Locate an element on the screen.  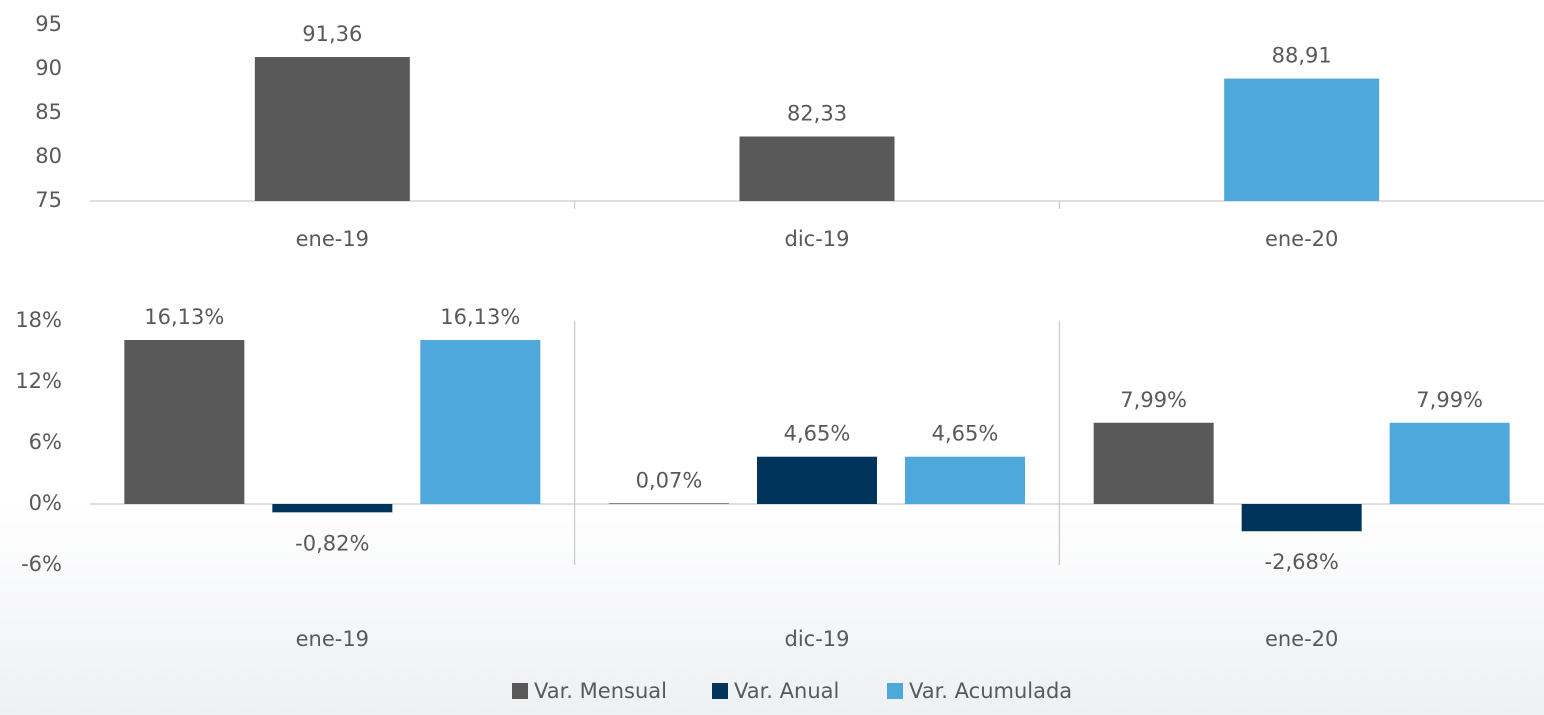
y-tick-label: 85 is located at coordinates (48, 112).